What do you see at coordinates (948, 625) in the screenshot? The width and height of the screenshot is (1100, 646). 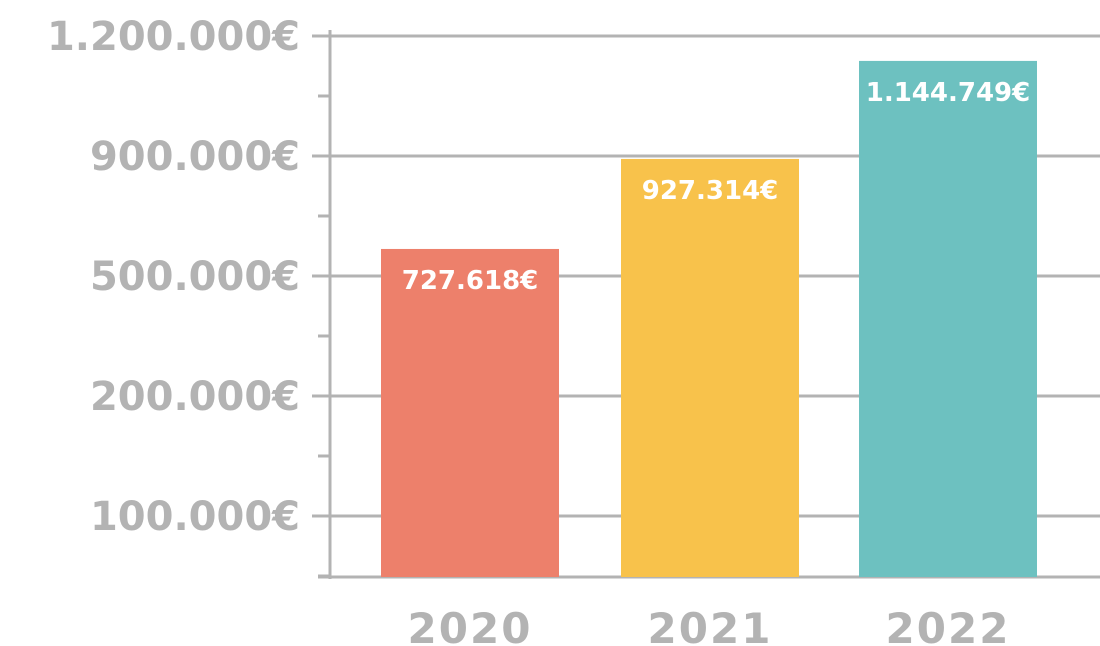 I see `x-tick-label-2022: 2022` at bounding box center [948, 625].